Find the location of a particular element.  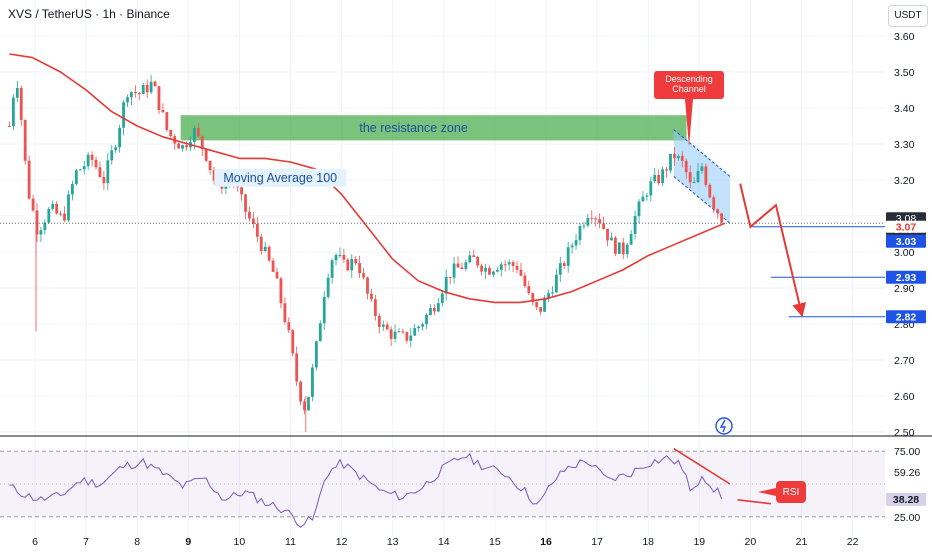

y-tick-label: 2.60 is located at coordinates (904, 397).